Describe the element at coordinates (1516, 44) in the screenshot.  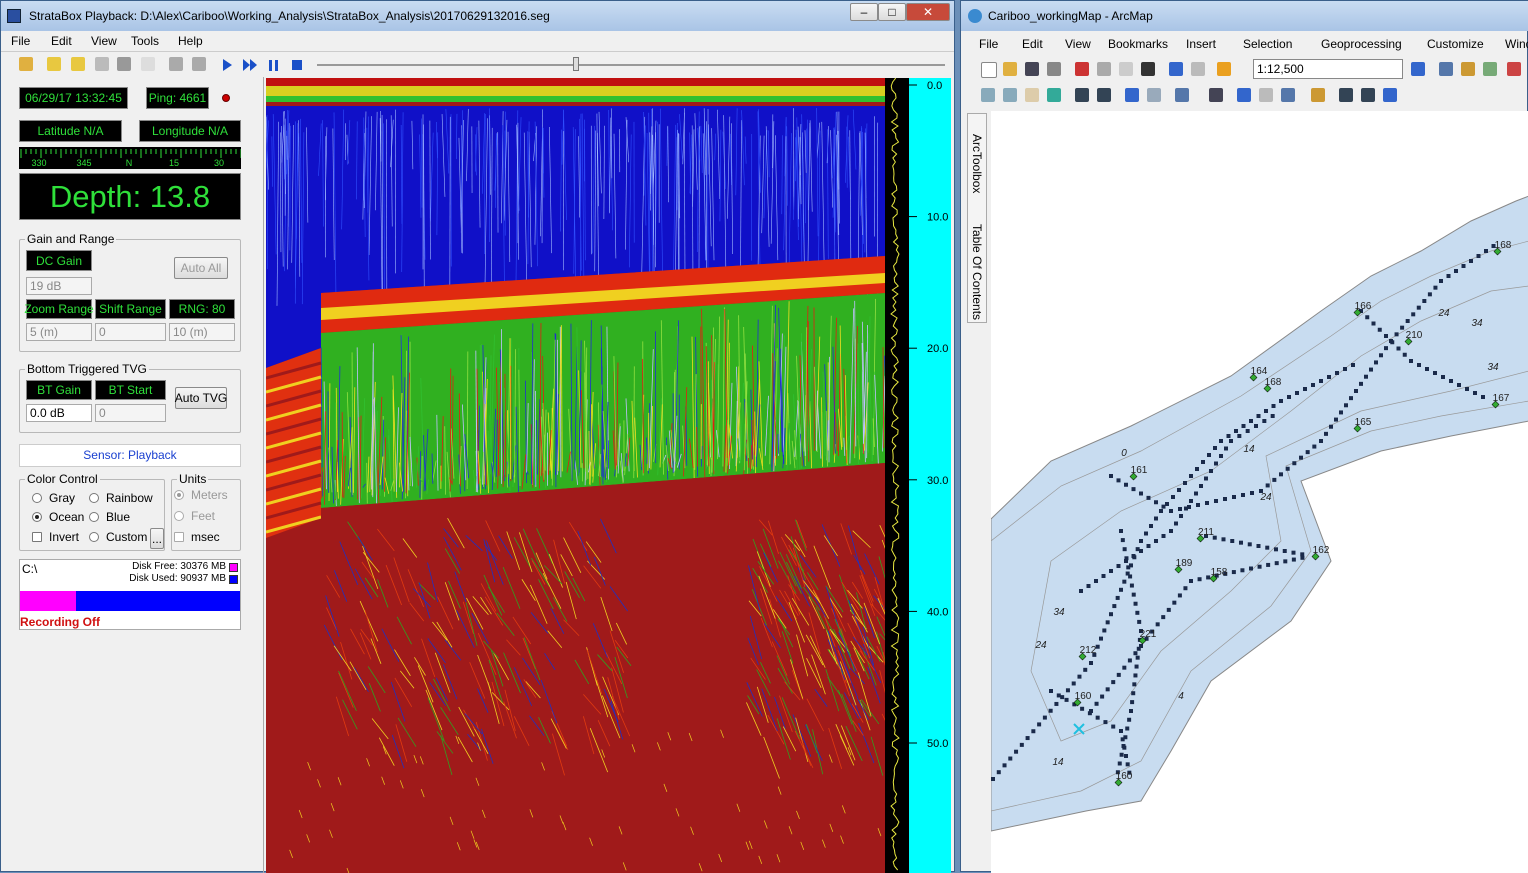
I see `menu-item: Windows` at that location.